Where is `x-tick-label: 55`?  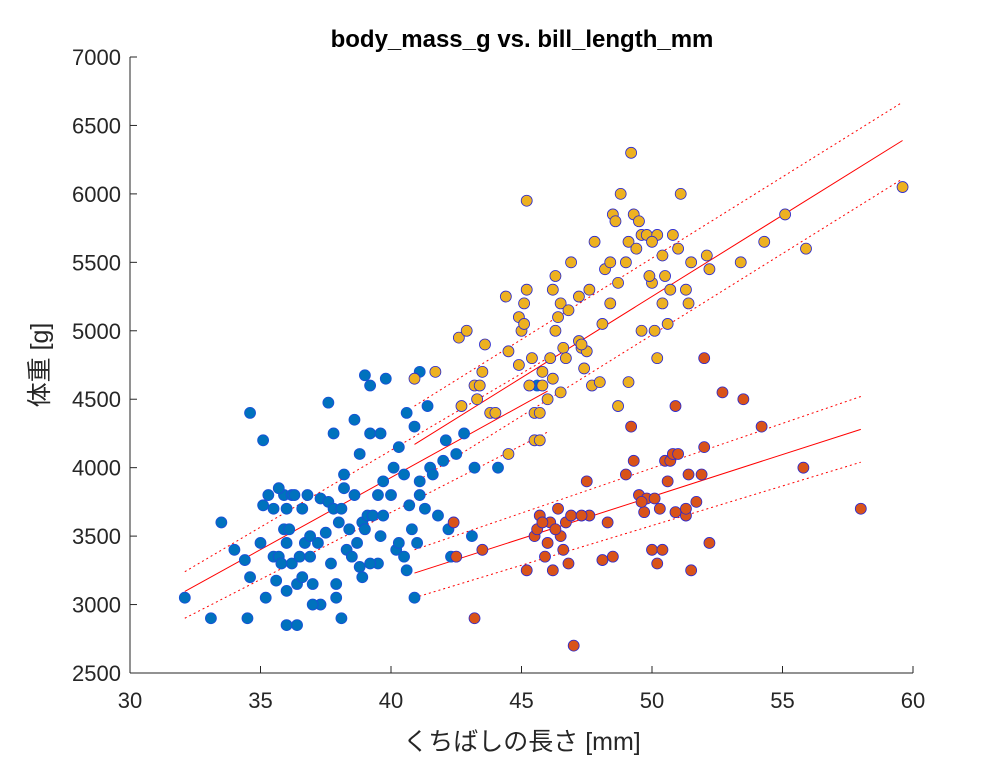
x-tick-label: 55 is located at coordinates (782, 700).